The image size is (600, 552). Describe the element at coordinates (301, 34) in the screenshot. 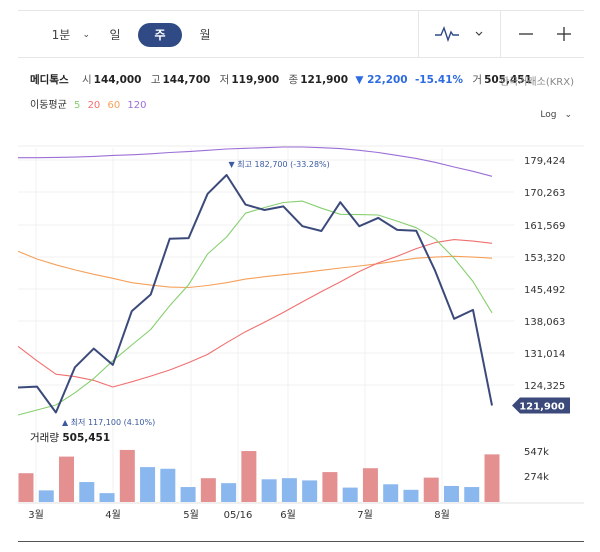

I see `chart-toolbar: 1분 ⌄ 일 주 월` at that location.